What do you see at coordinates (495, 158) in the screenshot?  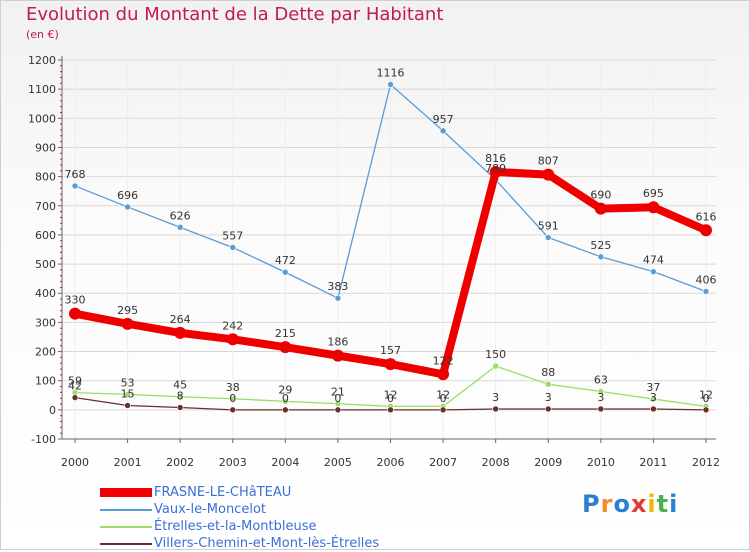 I see `data-label: 816` at bounding box center [495, 158].